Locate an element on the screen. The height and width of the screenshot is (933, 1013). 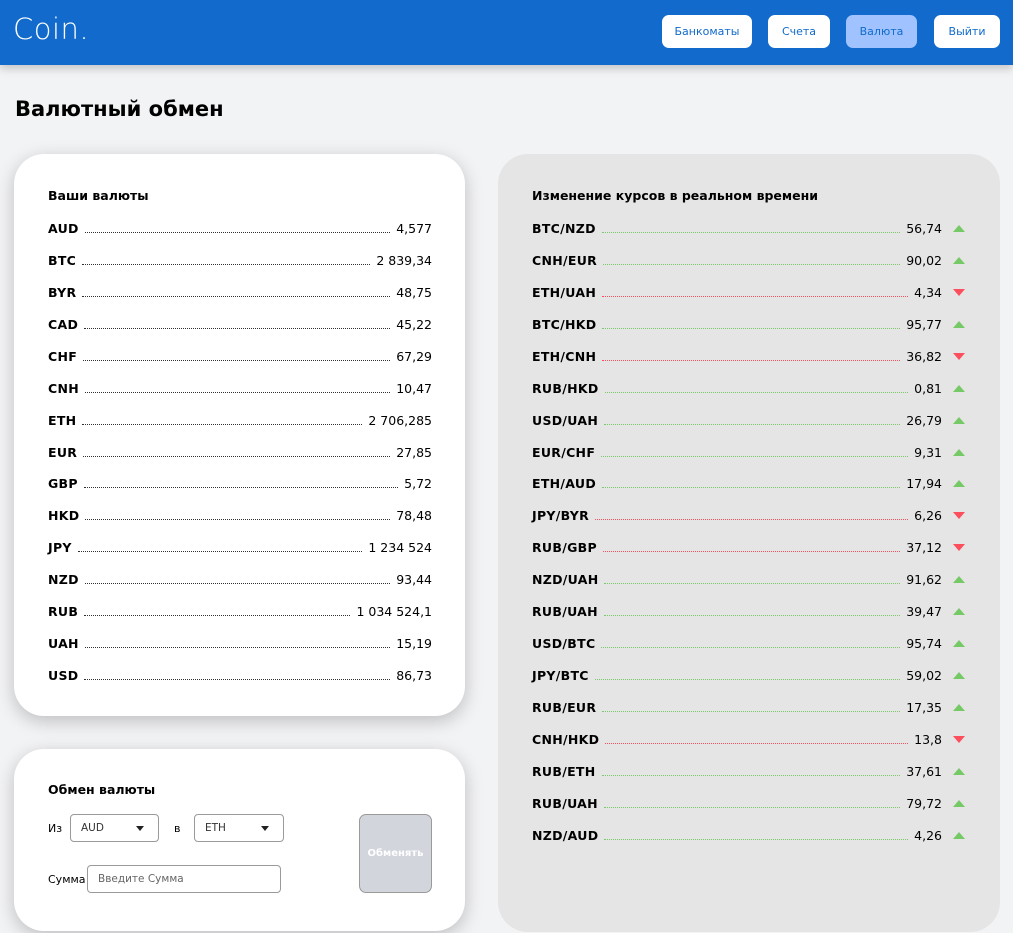
currency-row: USD 86,73 is located at coordinates (240, 675).